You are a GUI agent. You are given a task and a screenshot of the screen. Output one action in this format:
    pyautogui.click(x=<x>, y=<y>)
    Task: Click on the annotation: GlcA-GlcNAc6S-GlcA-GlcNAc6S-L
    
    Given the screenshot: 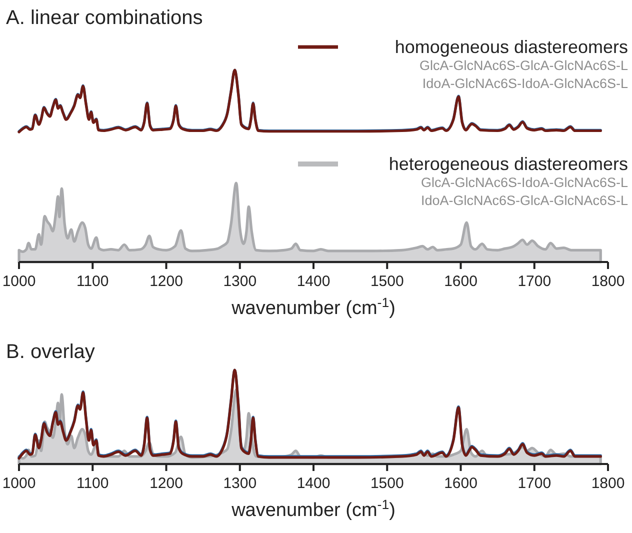 What is the action you would take?
    pyautogui.click(x=523, y=65)
    